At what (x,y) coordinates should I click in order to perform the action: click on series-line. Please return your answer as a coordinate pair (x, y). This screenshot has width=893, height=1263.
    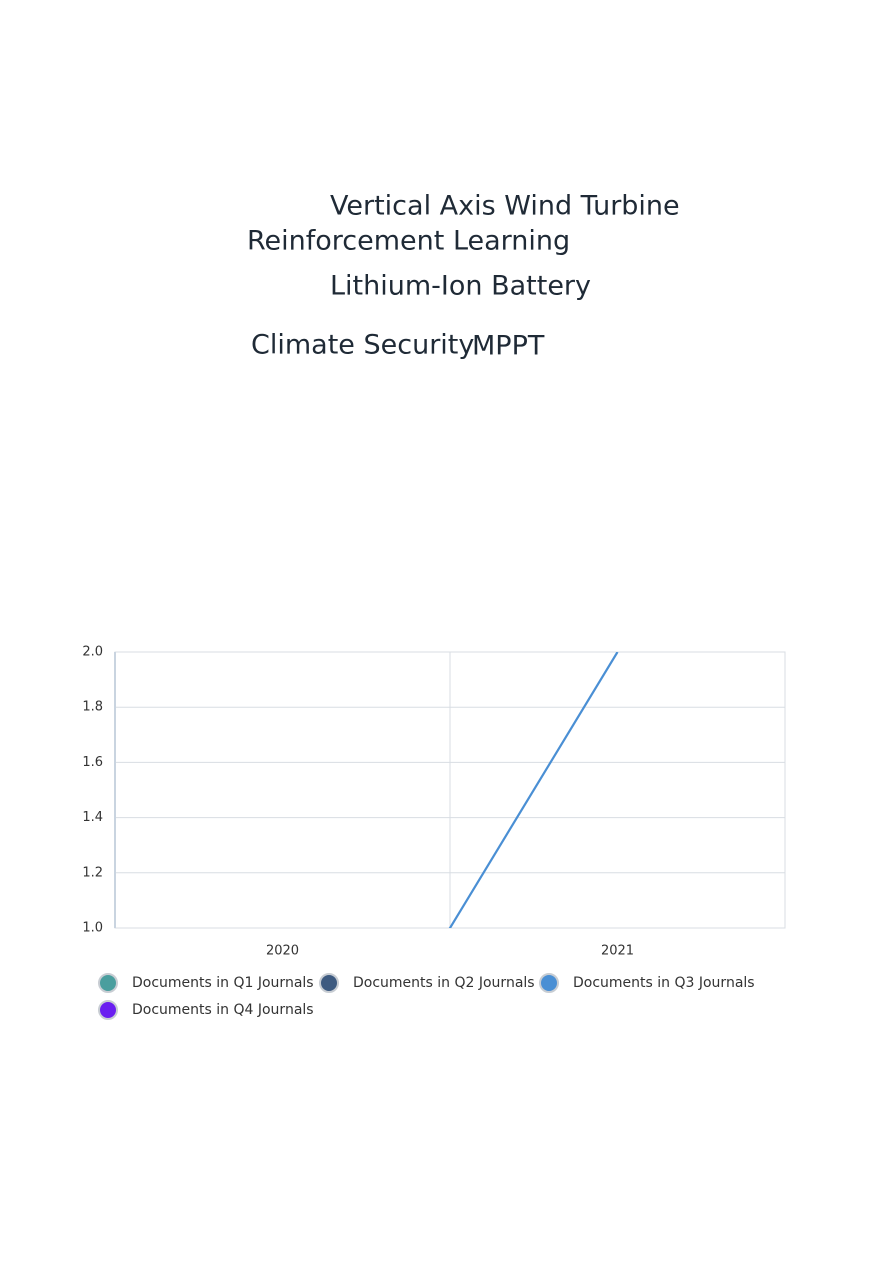
    Looking at the image, I should click on (533, 790).